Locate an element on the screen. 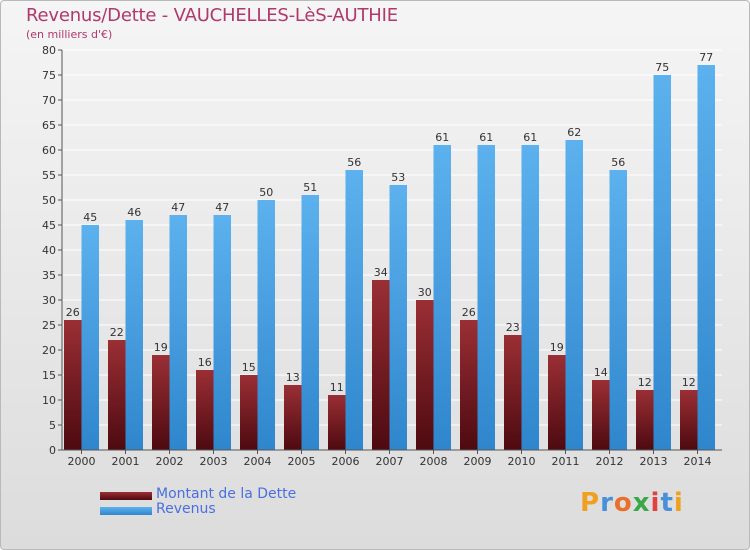 The width and height of the screenshot is (750, 550). y-tick-label: 10 is located at coordinates (49, 400).